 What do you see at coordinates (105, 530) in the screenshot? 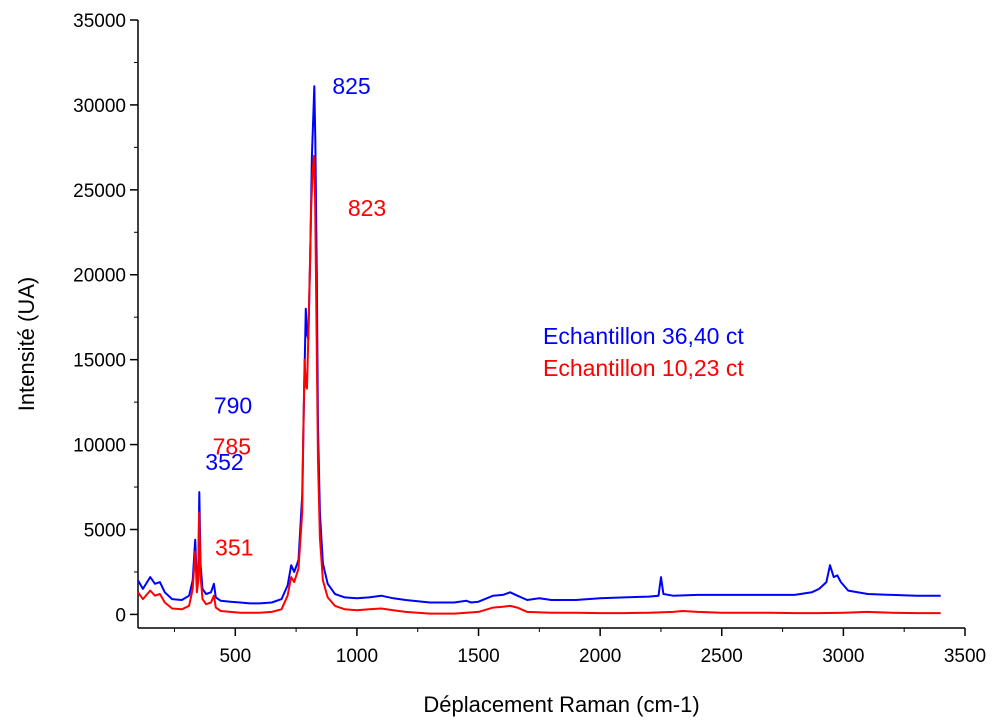
I see `y-tick-label: 5000` at bounding box center [105, 530].